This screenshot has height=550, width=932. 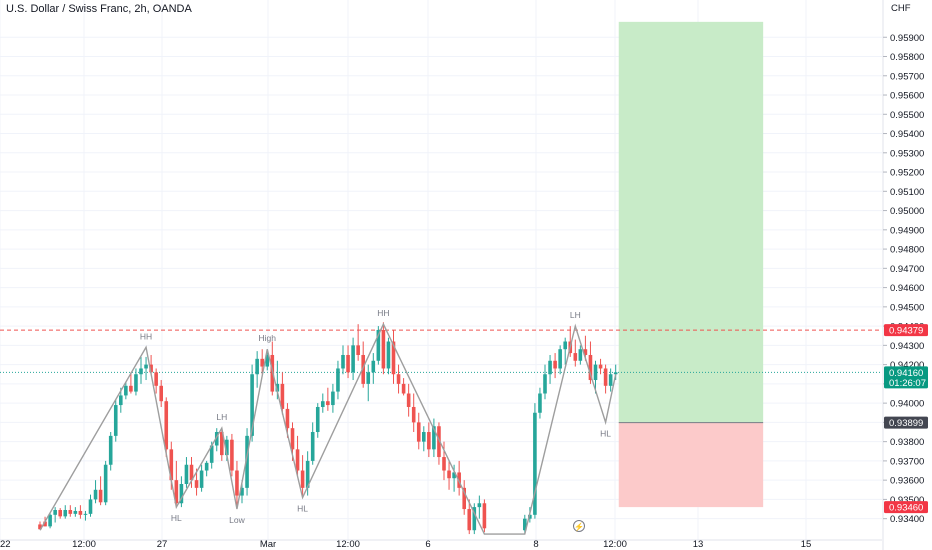 I want to click on price-tick-label: 0.94600, so click(x=907, y=288).